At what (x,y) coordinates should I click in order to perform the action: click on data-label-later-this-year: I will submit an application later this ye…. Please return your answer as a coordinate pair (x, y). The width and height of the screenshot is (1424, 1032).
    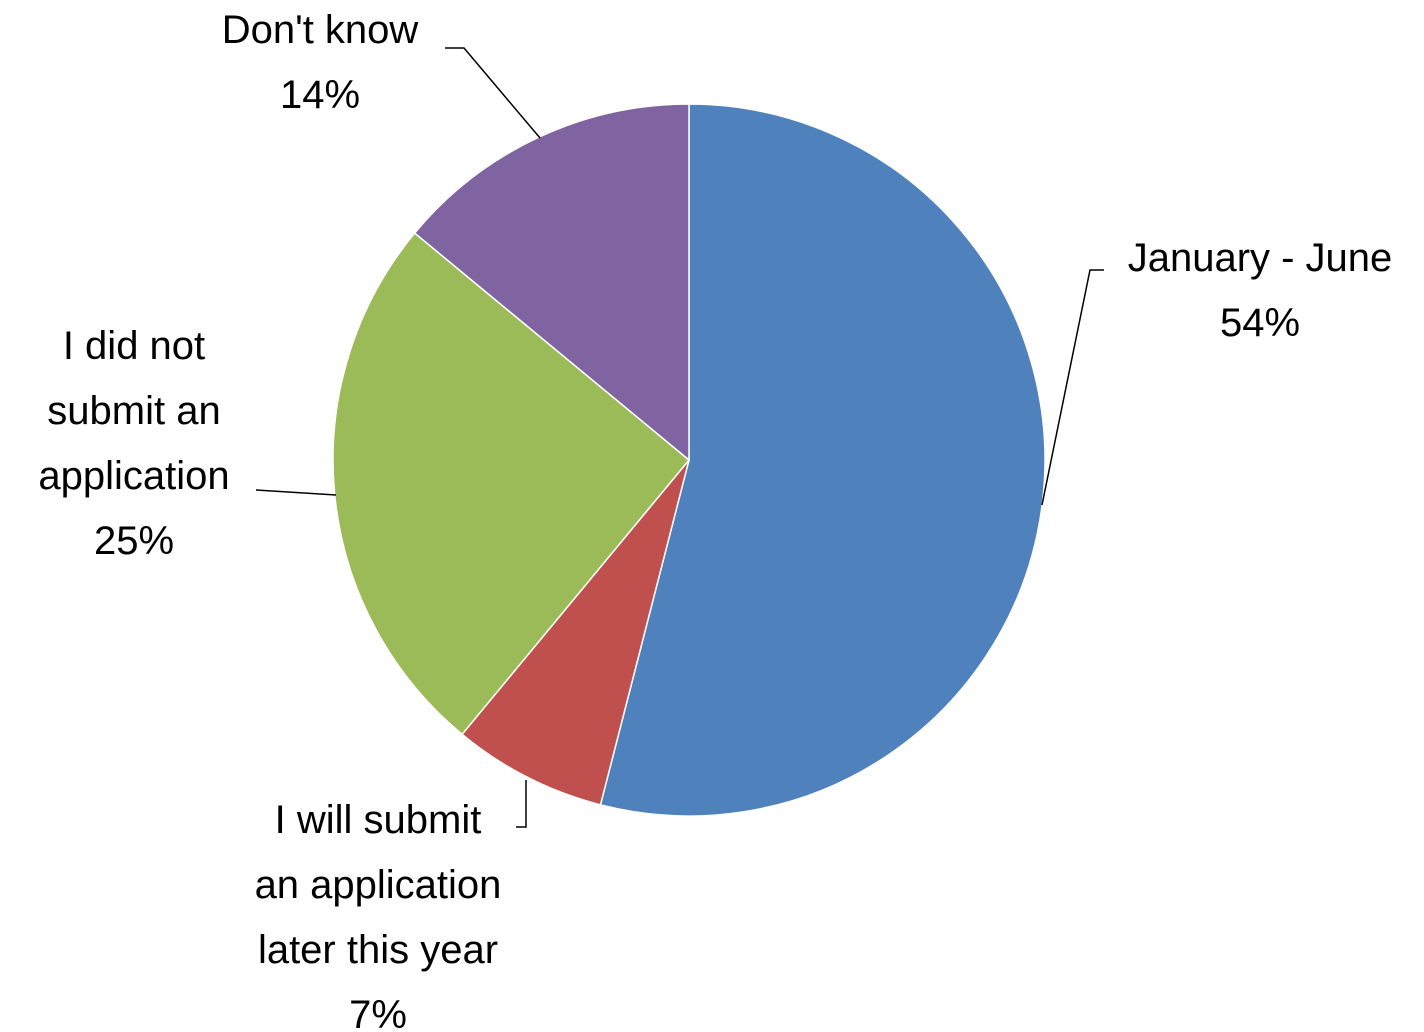
    Looking at the image, I should click on (378, 915).